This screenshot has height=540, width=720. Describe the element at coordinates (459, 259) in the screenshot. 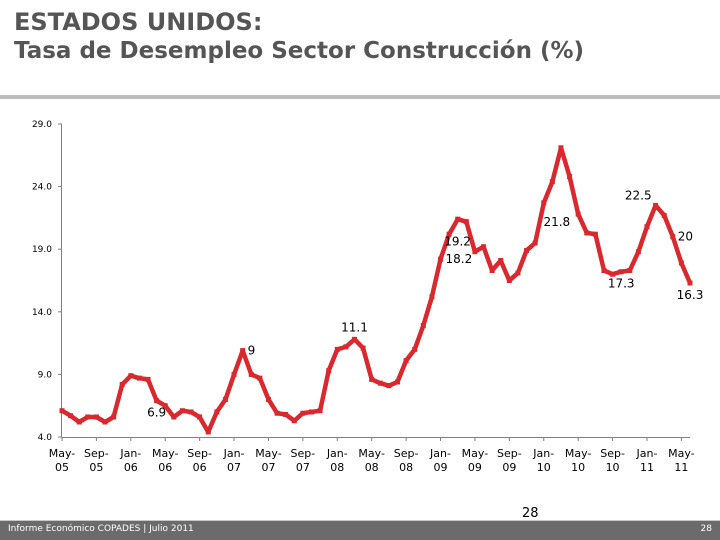

I see `data-label: 18.2` at that location.